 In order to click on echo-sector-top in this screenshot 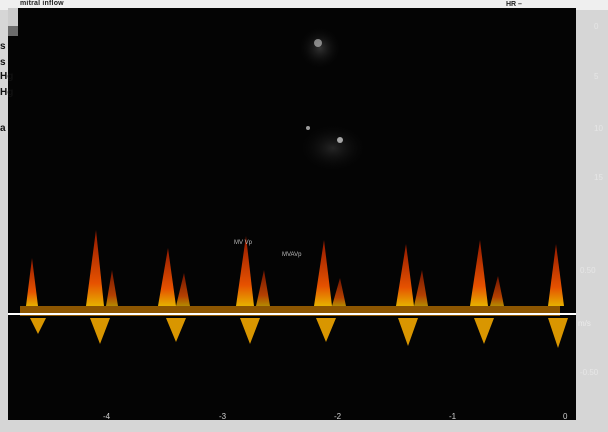, I will do `click(320, 48)`.